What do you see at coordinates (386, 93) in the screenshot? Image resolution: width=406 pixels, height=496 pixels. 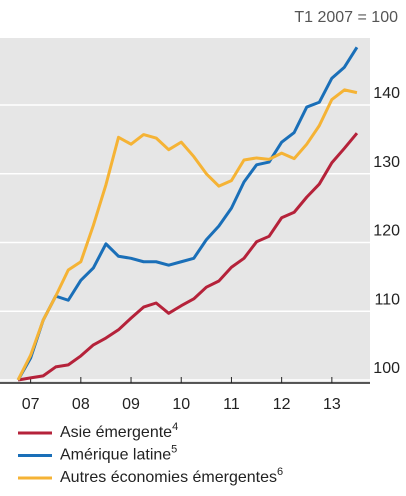 I see `y-tick-label: 140` at bounding box center [386, 93].